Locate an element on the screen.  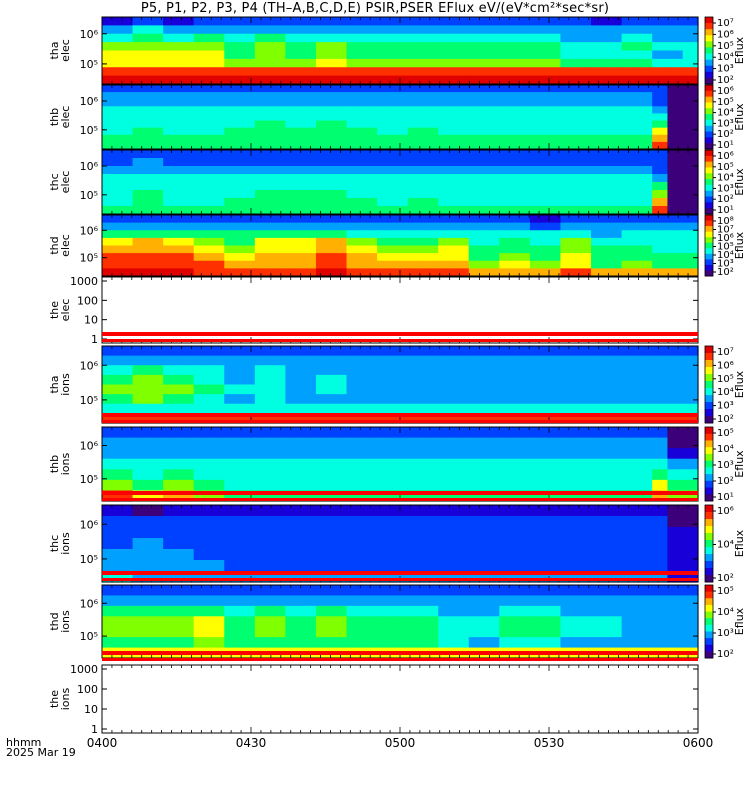
colorbar-label: Eflux is located at coordinates (739, 182).